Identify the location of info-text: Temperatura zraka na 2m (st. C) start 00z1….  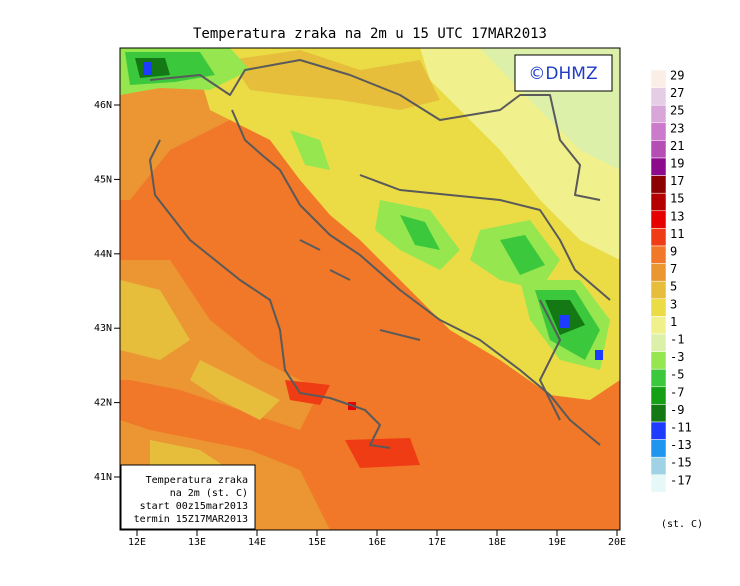
(191, 500).